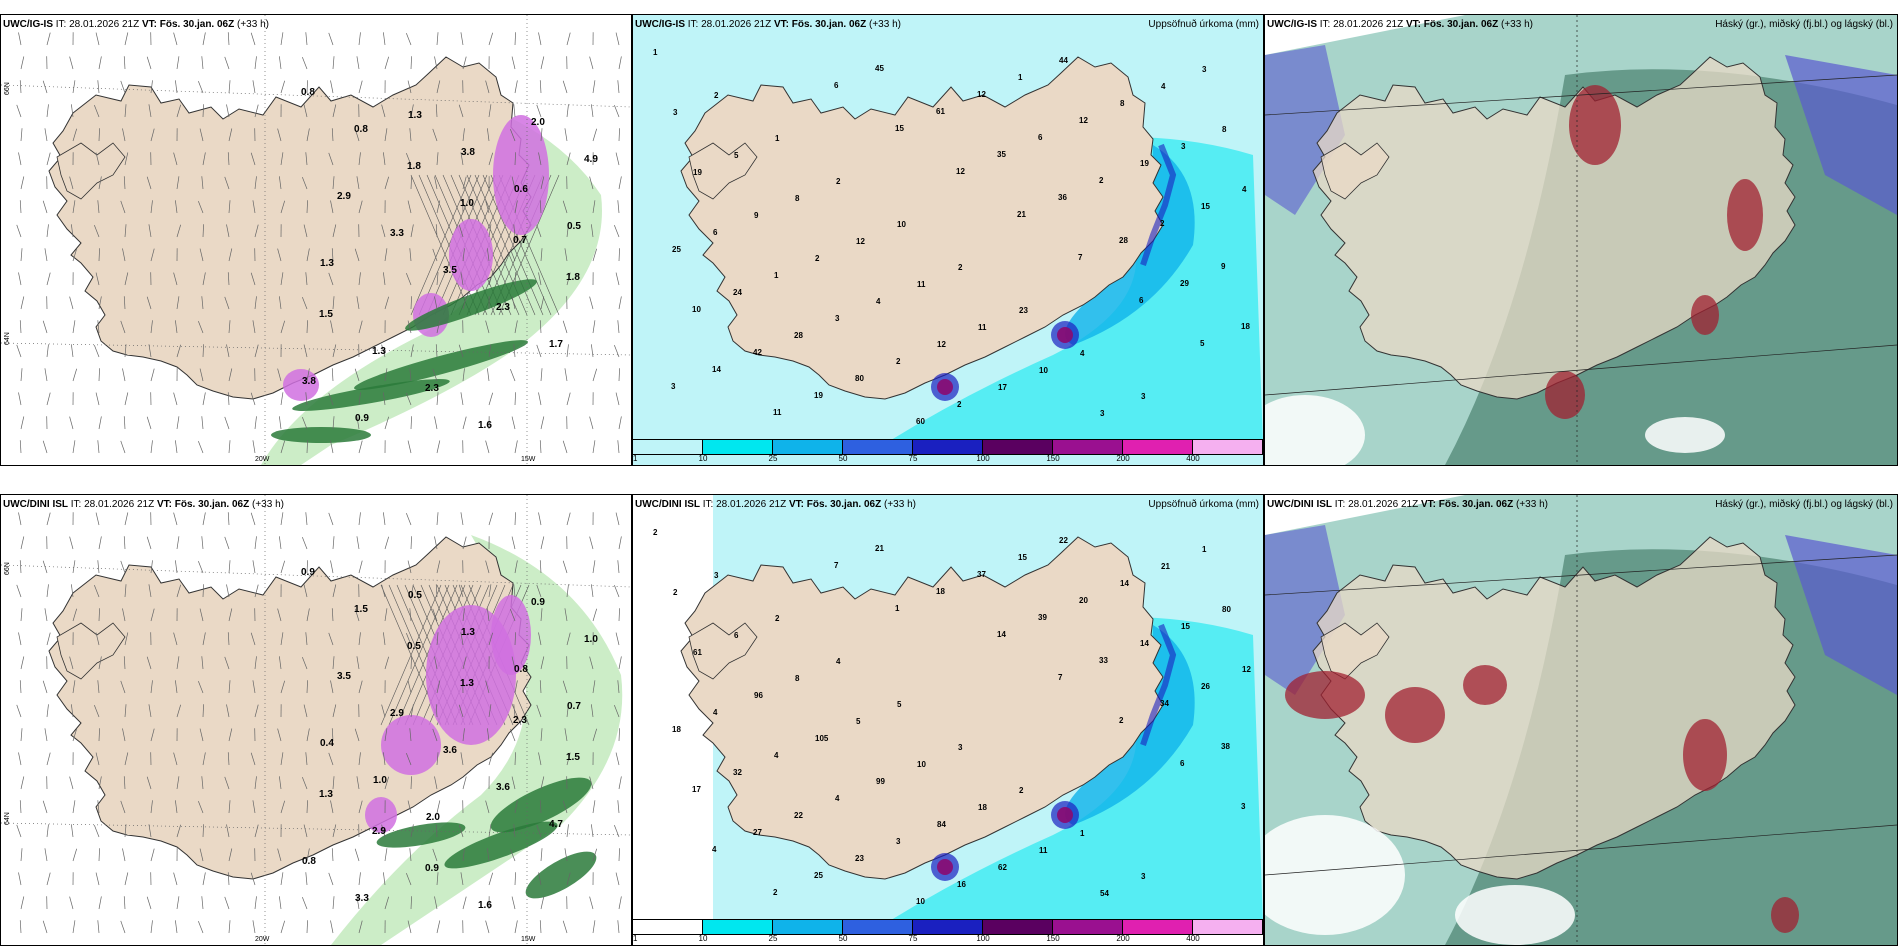 The width and height of the screenshot is (1900, 950). Describe the element at coordinates (1305, 610) in the screenshot. I see `low-cloud-area` at that location.